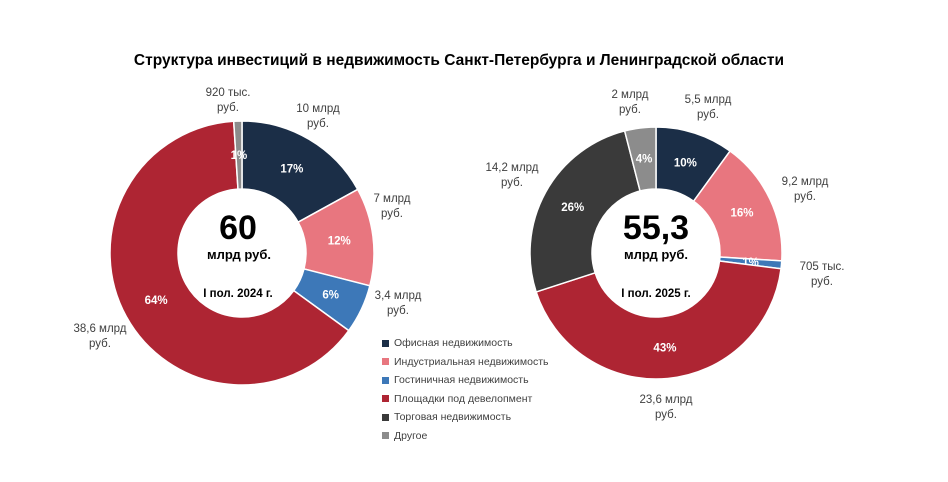  I want to click on legend-label: Торговая недвижимость, so click(453, 417).